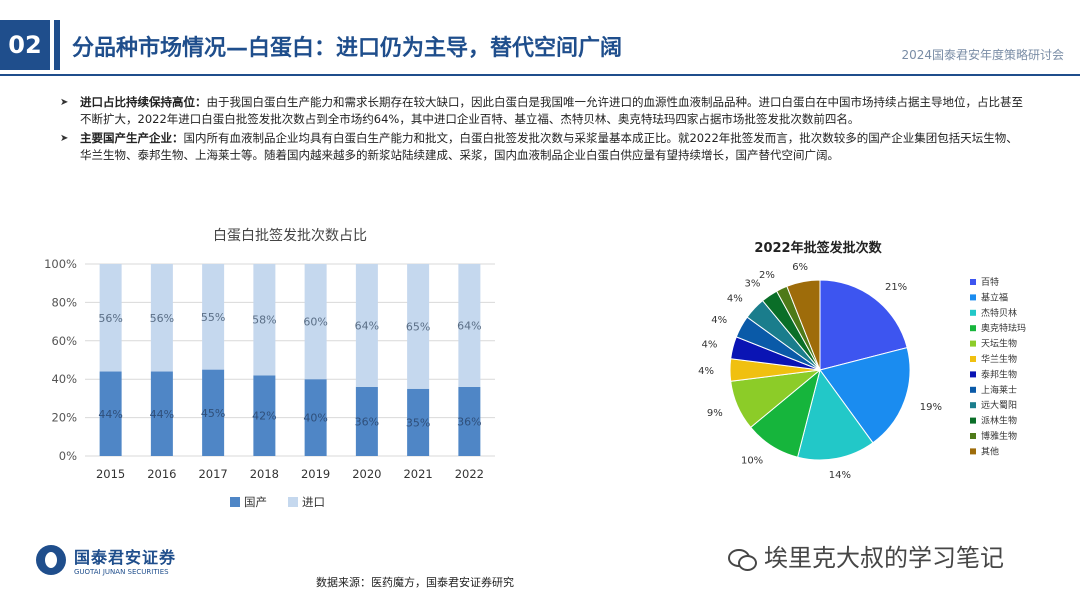  I want to click on slice-label: 19%, so click(931, 407).